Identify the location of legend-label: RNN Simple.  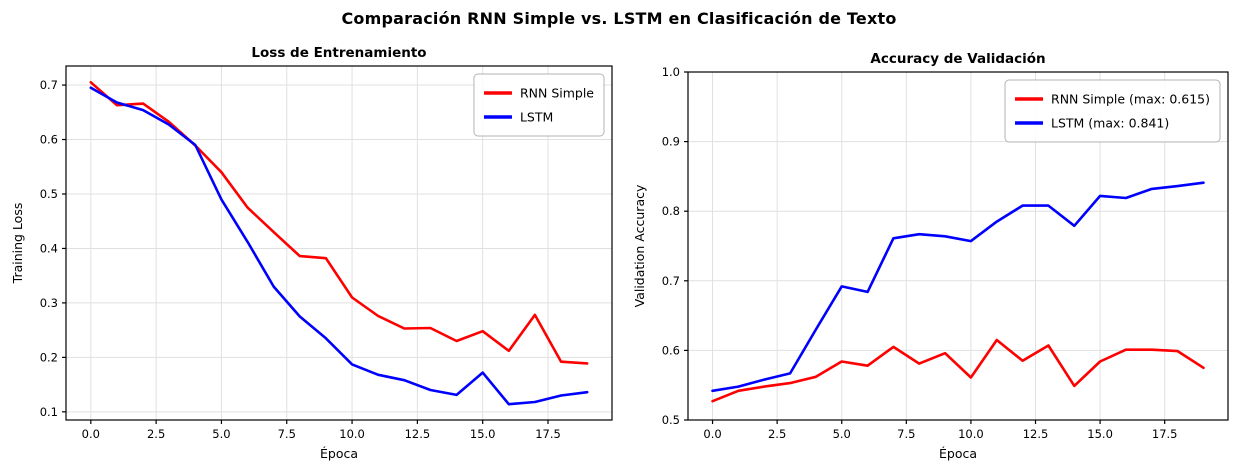
(557, 93).